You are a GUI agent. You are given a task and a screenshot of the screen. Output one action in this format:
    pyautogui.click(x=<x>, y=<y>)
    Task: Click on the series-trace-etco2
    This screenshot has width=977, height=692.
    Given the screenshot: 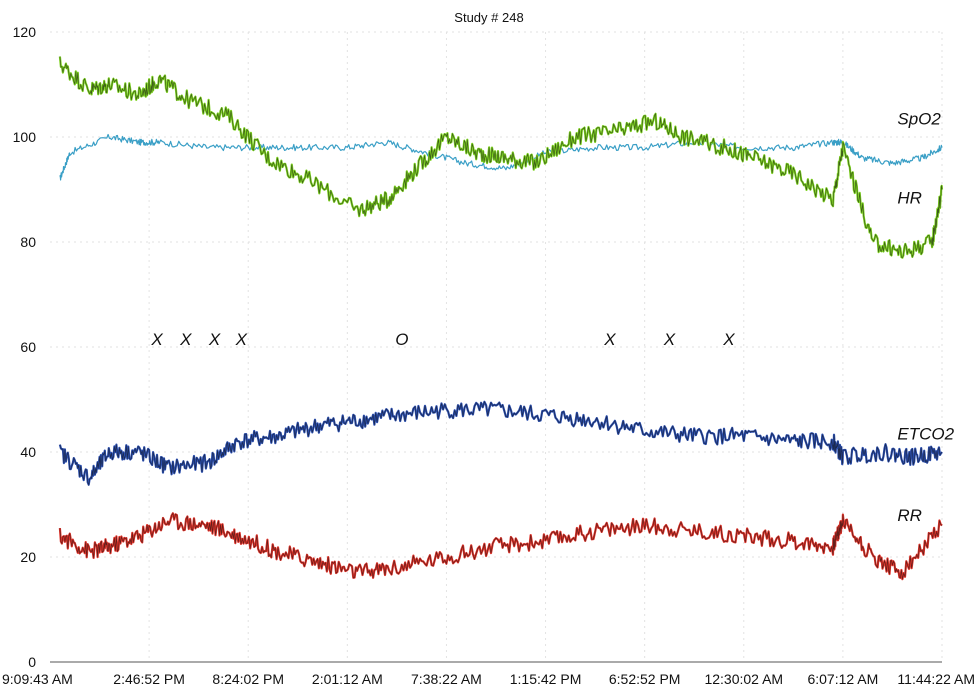 What is the action you would take?
    pyautogui.click(x=501, y=443)
    